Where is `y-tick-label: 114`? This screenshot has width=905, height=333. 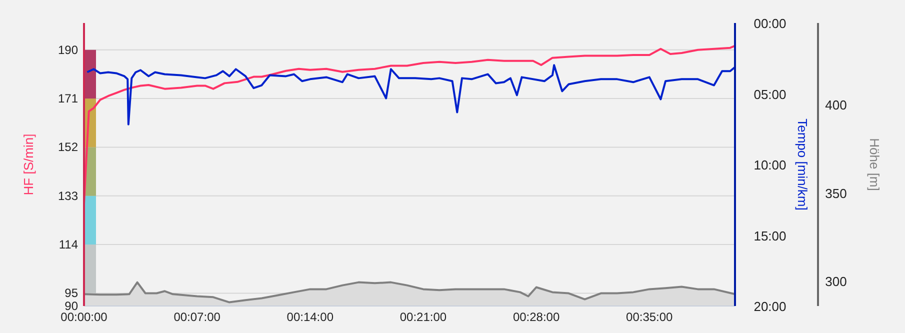 y-tick-label: 114 is located at coordinates (68, 245).